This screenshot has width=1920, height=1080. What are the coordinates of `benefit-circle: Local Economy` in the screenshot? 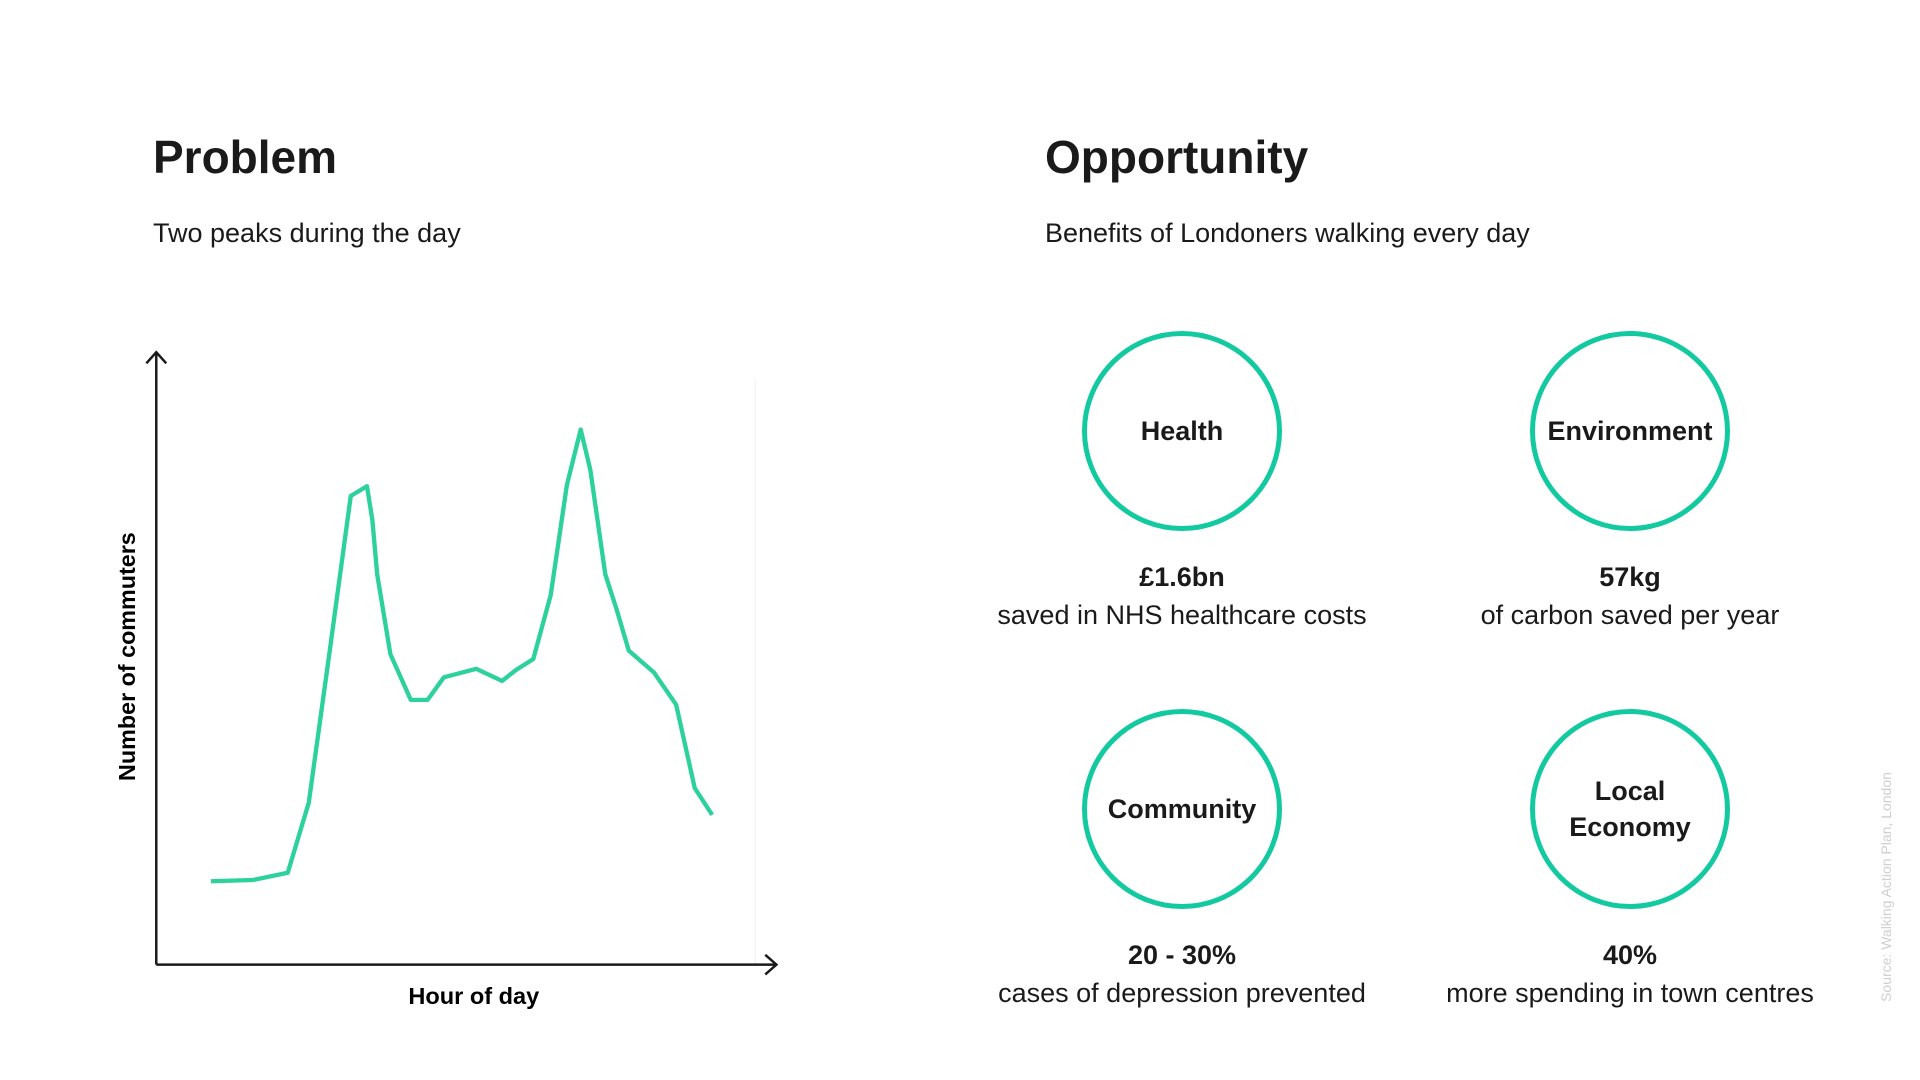 It's located at (1630, 809).